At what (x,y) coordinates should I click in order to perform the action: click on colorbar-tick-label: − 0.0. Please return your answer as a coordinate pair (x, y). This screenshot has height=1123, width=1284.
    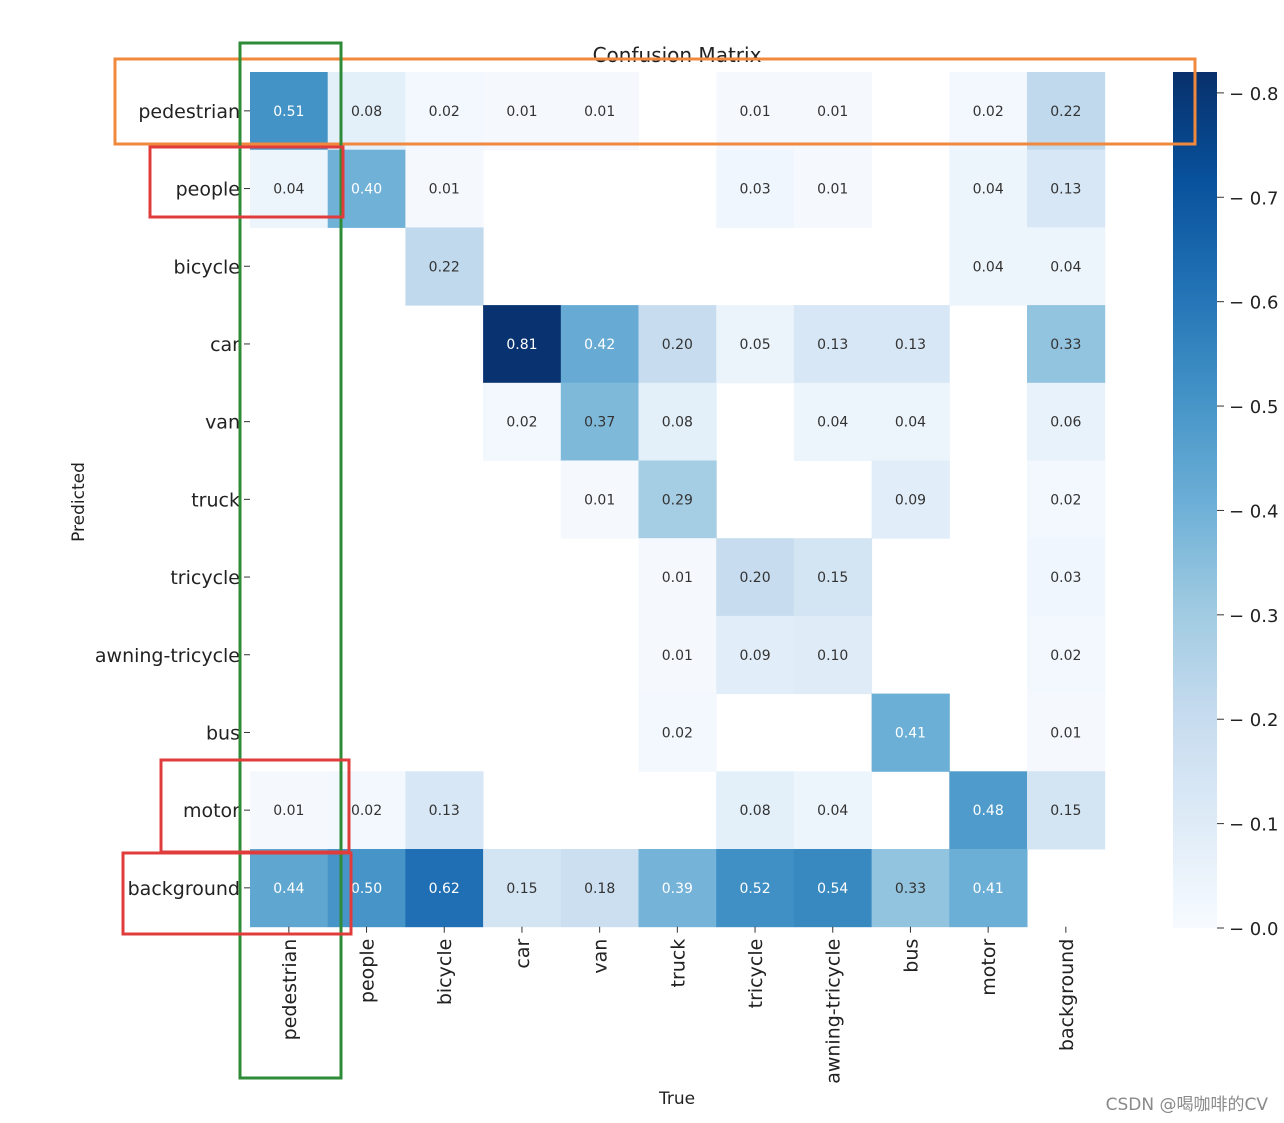
    Looking at the image, I should click on (1253, 929).